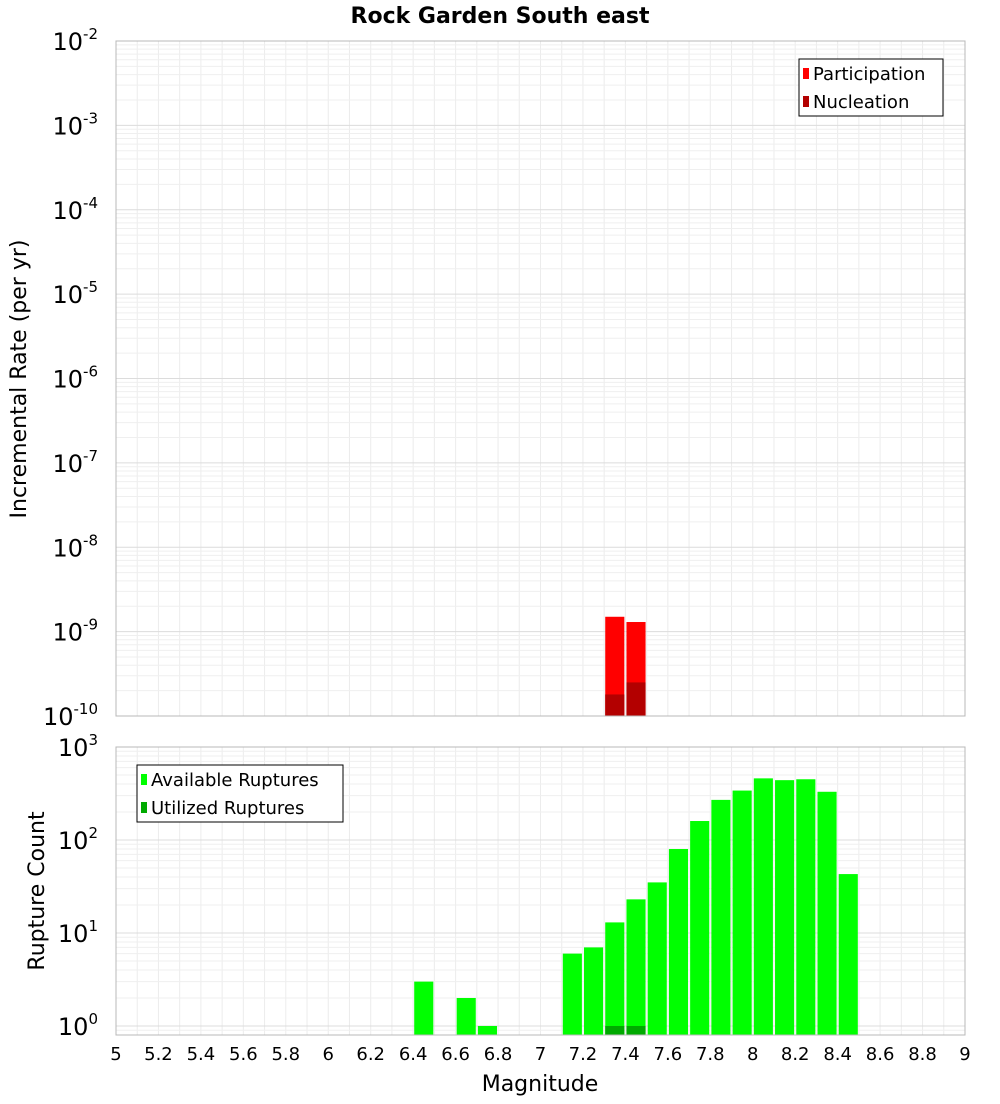 Image resolution: width=1000 pixels, height=1104 pixels. What do you see at coordinates (500, 16) in the screenshot?
I see `chart-title: Rock Garden South east` at bounding box center [500, 16].